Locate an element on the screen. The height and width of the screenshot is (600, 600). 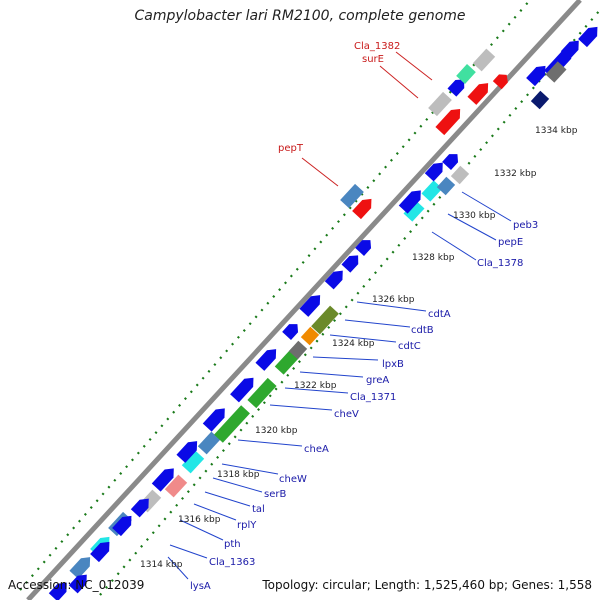
gene-label-cdtA: cdtA is located at coordinates (439, 314).